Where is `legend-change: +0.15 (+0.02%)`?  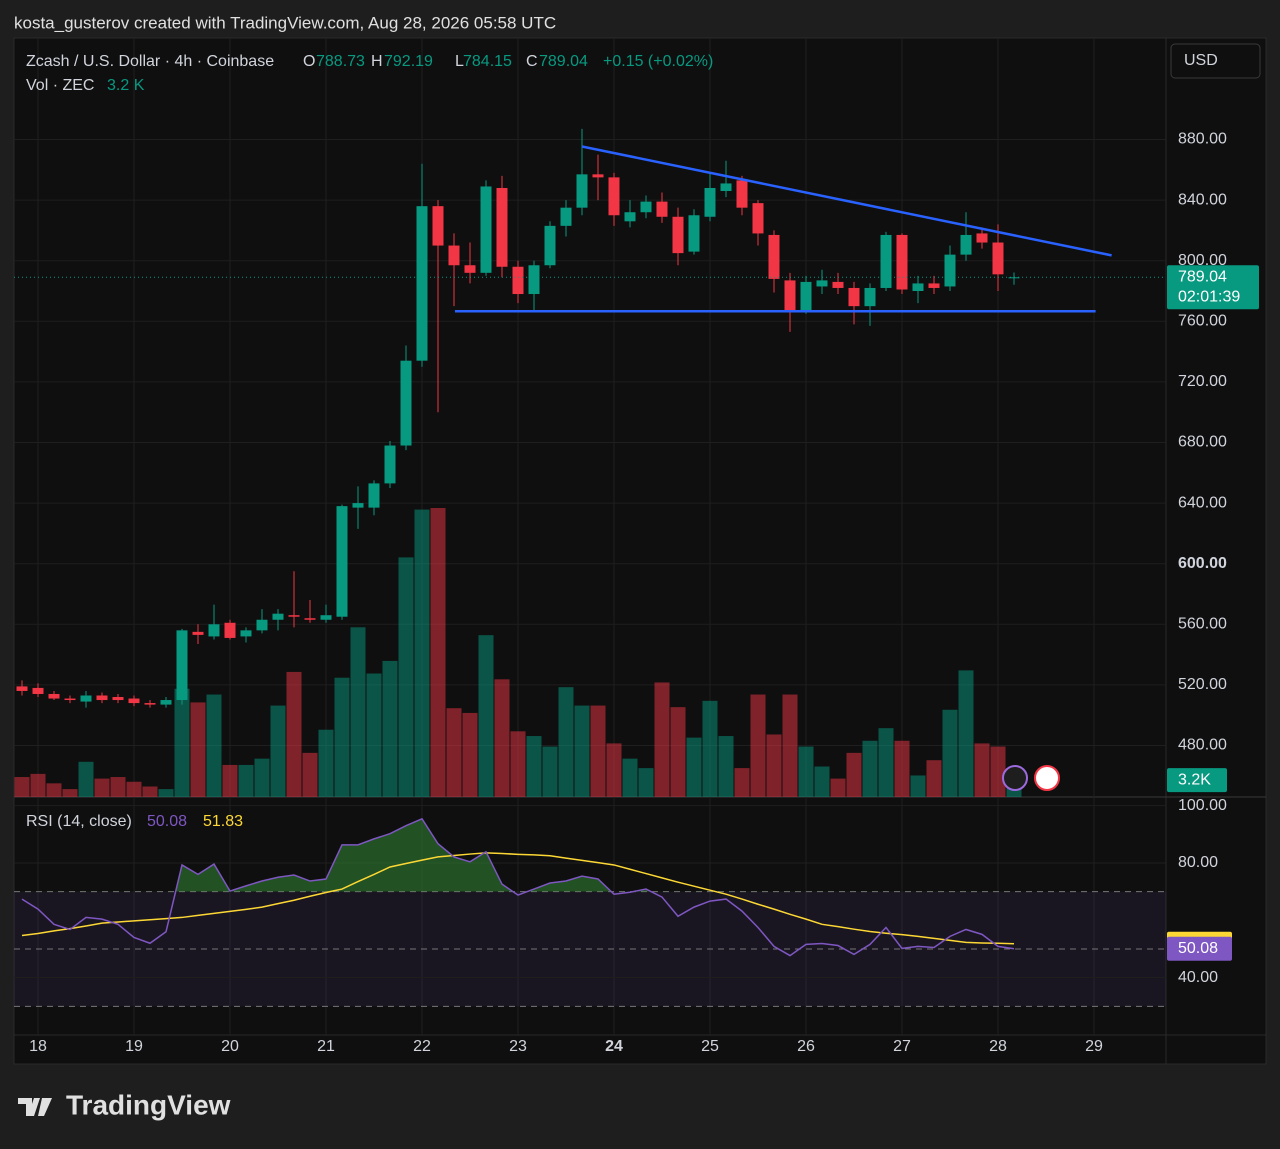
legend-change: +0.15 (+0.02%) is located at coordinates (658, 61).